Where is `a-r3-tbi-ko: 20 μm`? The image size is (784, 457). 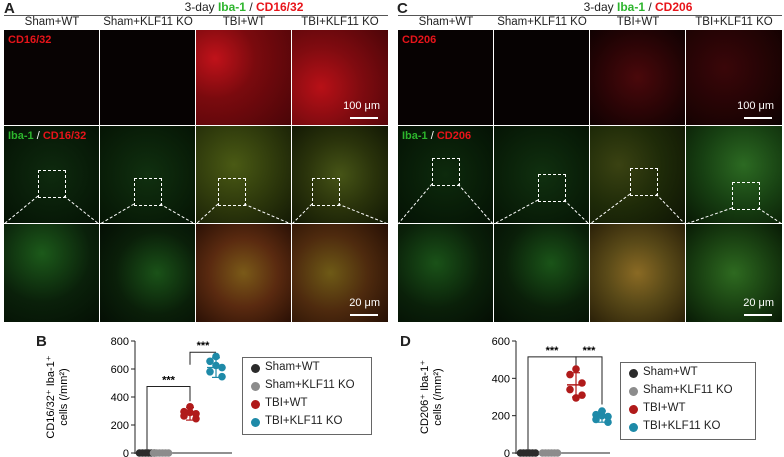 a-r3-tbi-ko: 20 μm is located at coordinates (340, 273).